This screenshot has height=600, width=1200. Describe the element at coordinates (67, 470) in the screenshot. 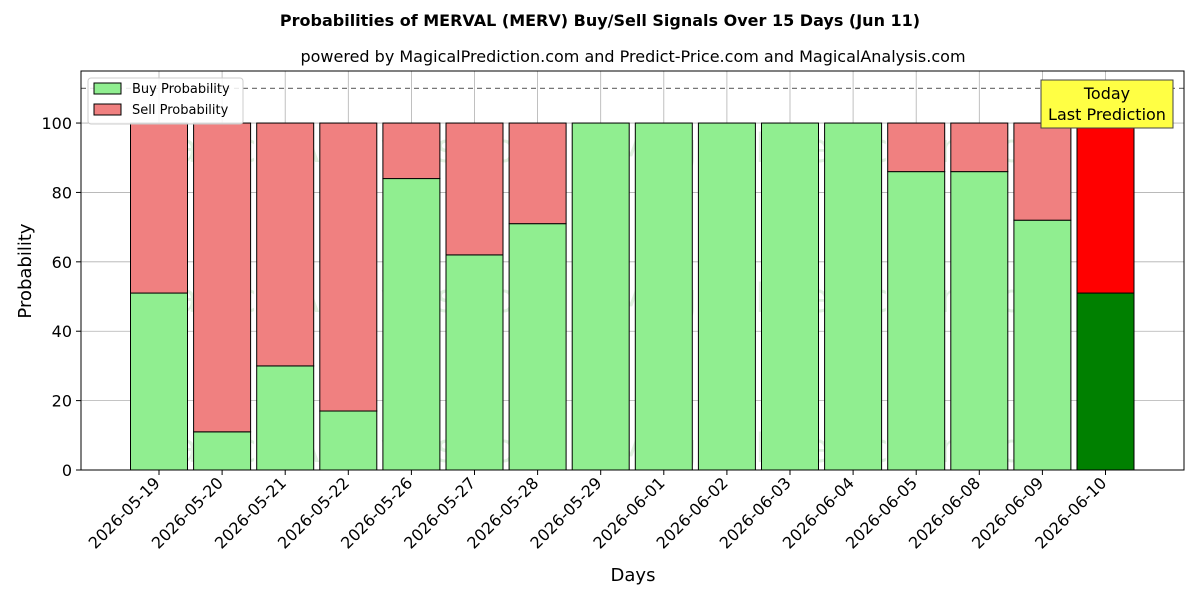

I see `y-tick-label: 0` at that location.